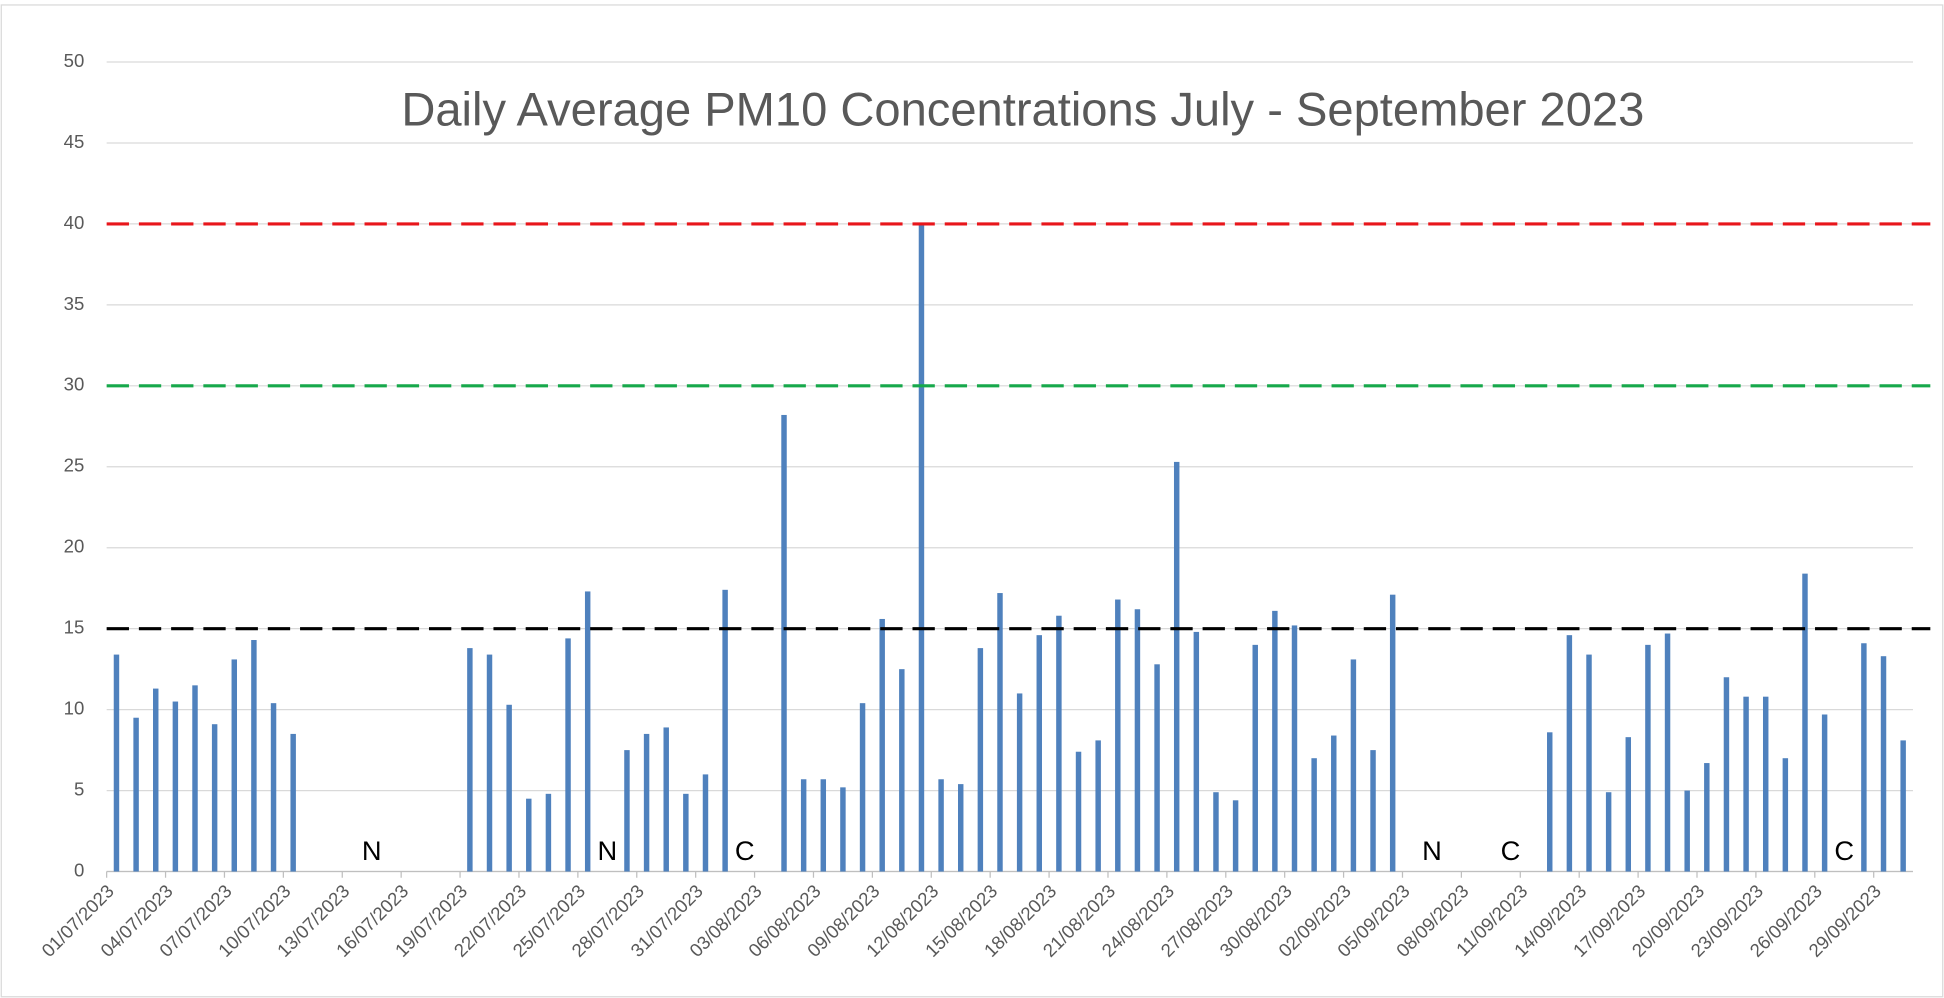  Describe the element at coordinates (79, 869) in the screenshot. I see `y-tick-label: 0` at that location.